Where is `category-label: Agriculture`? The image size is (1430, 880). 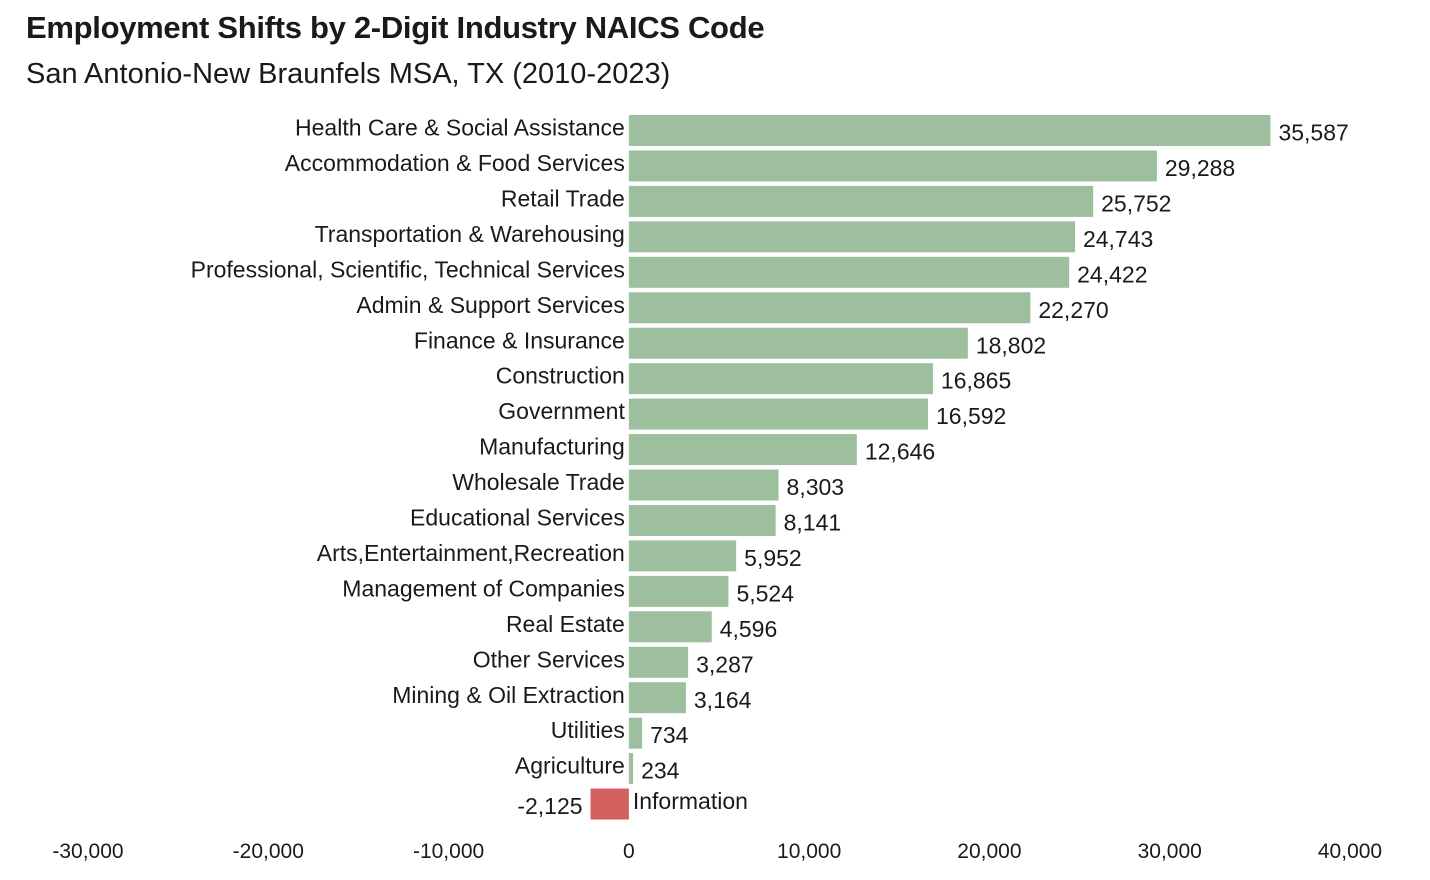 category-label: Agriculture is located at coordinates (570, 766).